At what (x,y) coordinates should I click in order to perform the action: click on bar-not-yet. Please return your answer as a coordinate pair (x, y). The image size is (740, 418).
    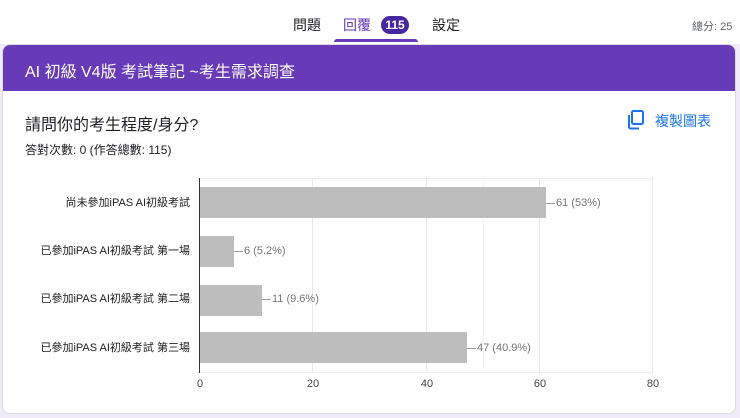
    Looking at the image, I should click on (373, 202).